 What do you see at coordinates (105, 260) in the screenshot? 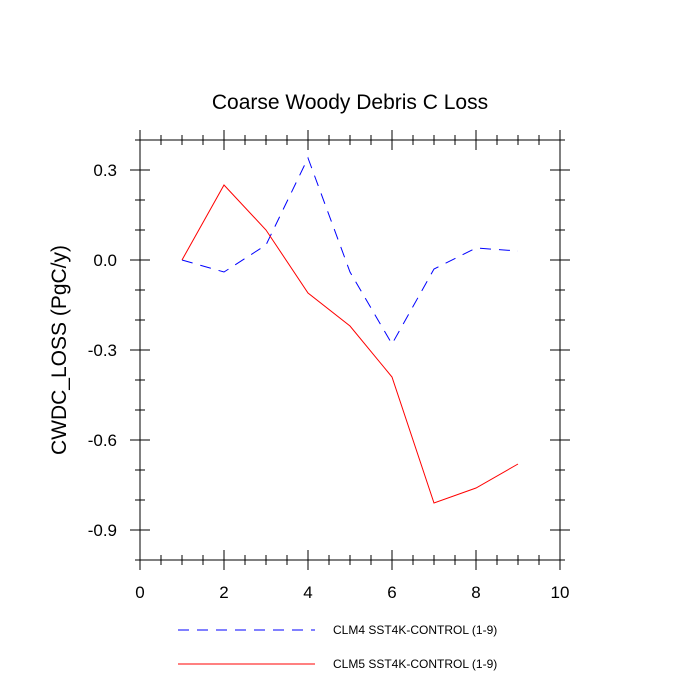
I see `y-tick-label: 0.0` at bounding box center [105, 260].